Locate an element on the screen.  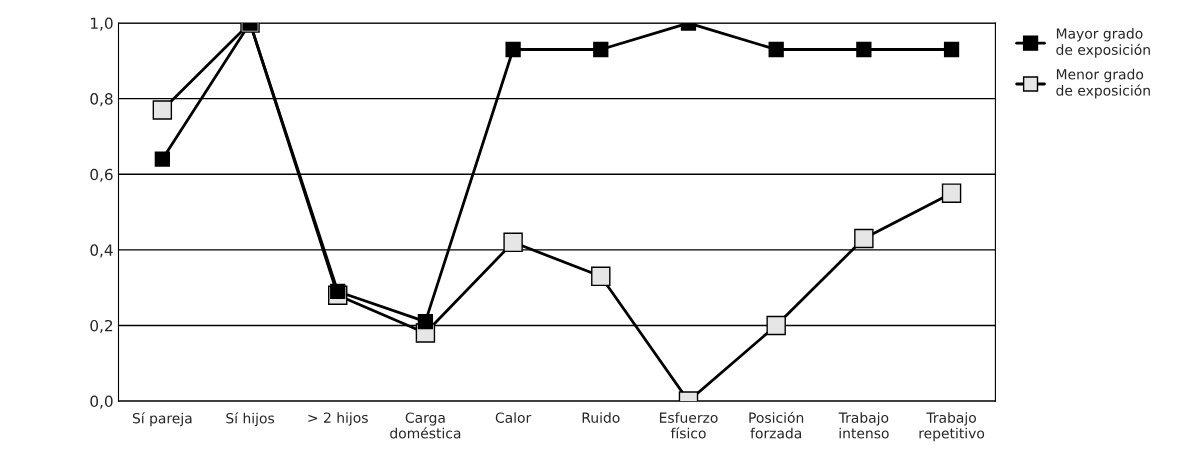
x-tick-label: > 2 hijos is located at coordinates (338, 419).